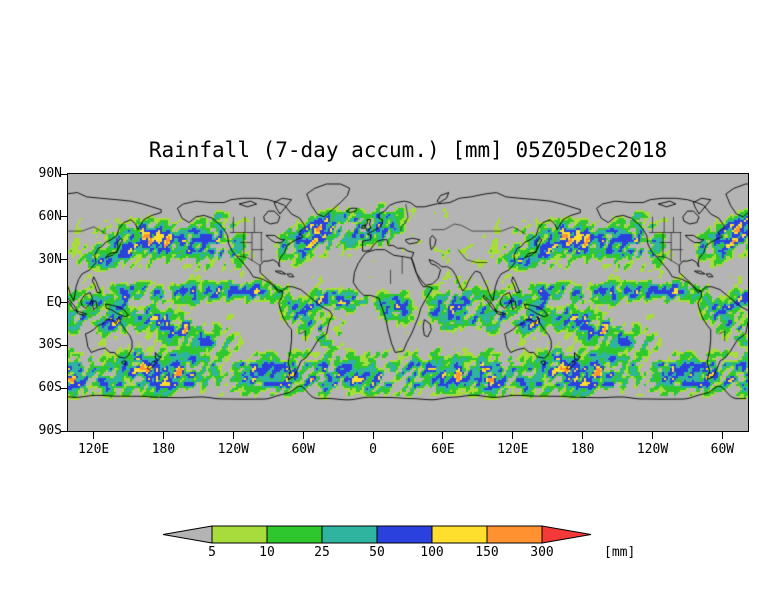 This screenshot has height=612, width=784. Describe the element at coordinates (54, 302) in the screenshot. I see `y-tick-label: EQ` at that location.